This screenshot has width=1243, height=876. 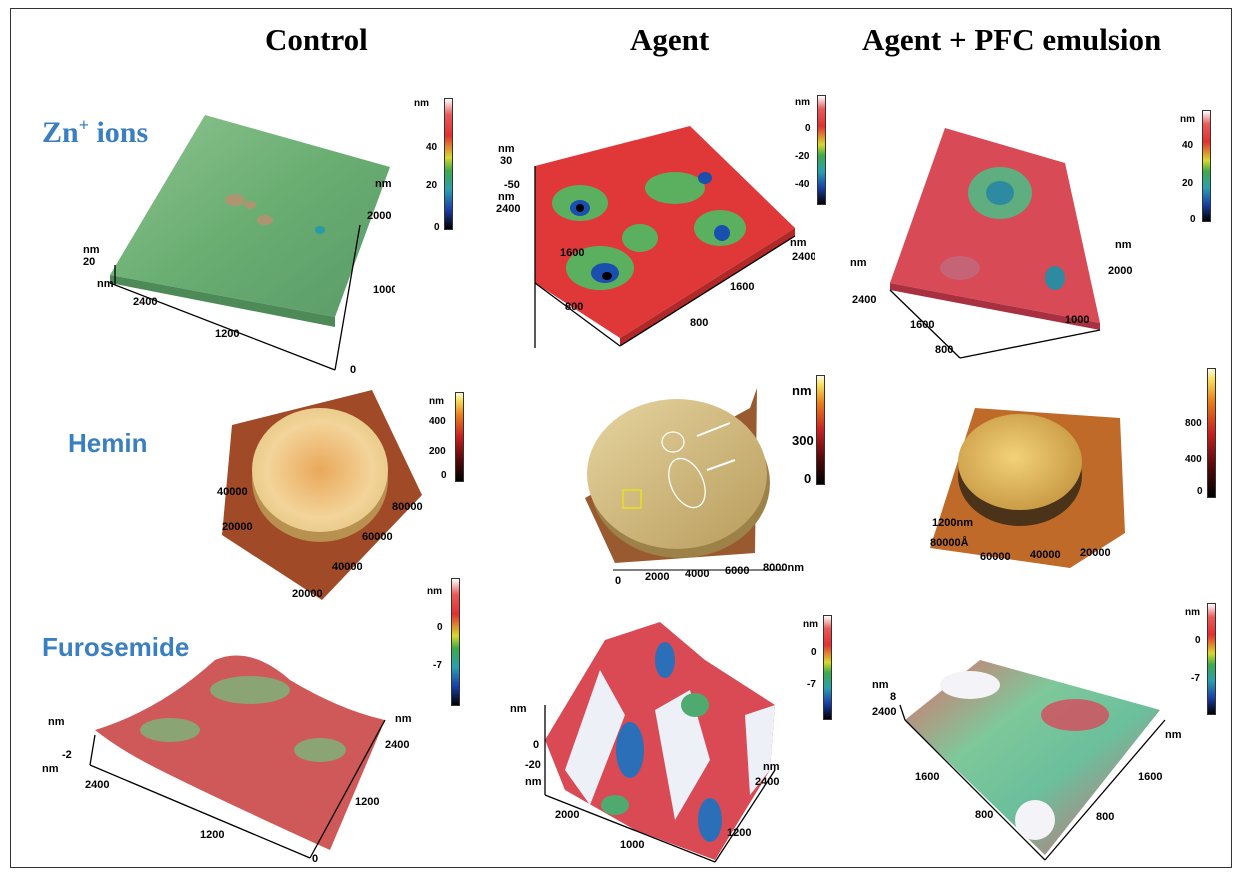 I want to click on afm-furosemide-control: nm -2 nm 2400 1200 nm 2400 1200 0, so click(x=232, y=752).